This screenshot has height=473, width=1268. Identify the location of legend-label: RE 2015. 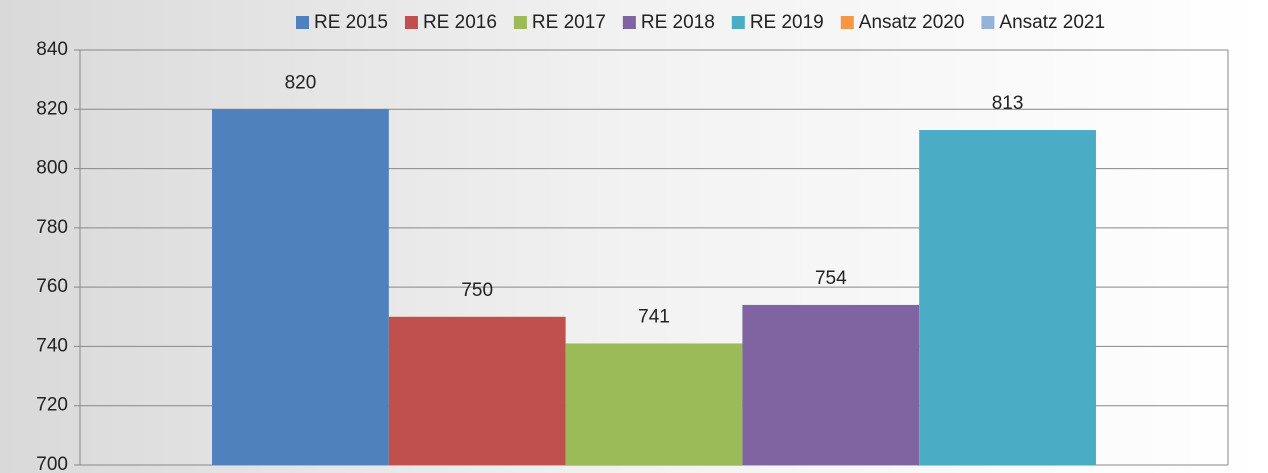
(351, 22).